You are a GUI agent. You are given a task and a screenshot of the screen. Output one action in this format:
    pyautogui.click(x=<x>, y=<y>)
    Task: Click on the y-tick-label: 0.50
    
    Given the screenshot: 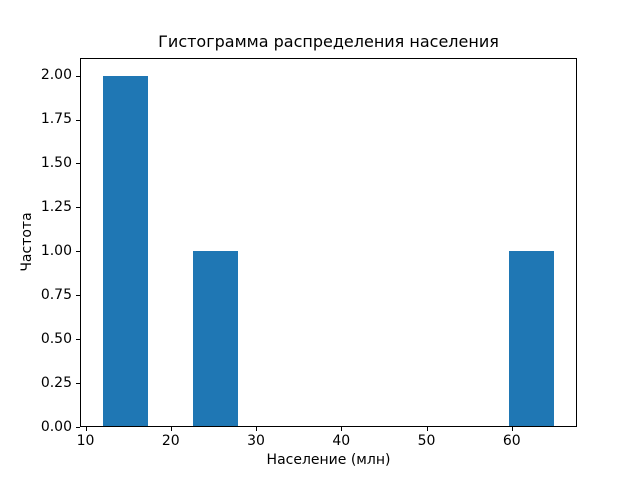 What is the action you would take?
    pyautogui.click(x=56, y=338)
    